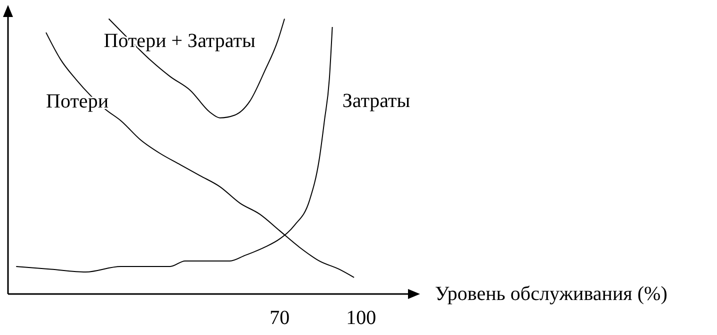 The image size is (717, 335). I want to click on x-tick-label: 70, so click(280, 318).